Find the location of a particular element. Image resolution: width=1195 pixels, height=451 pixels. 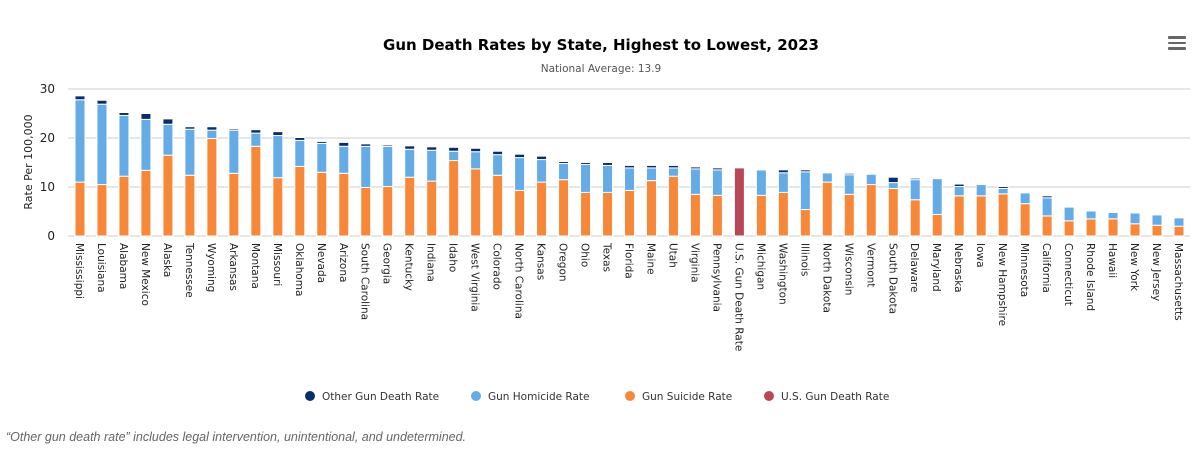

legend-item: Gun Suicide Rate is located at coordinates (678, 397).